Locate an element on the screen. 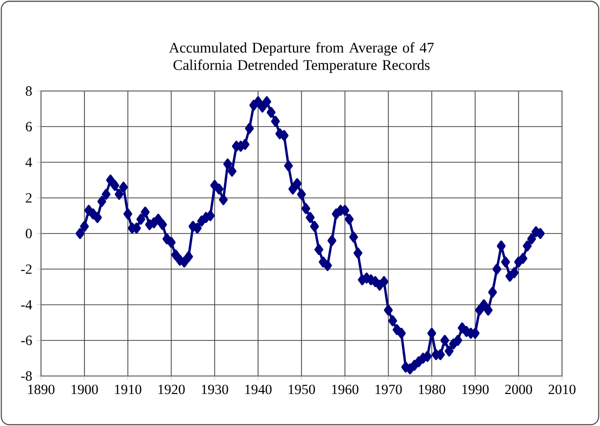 This screenshot has height=426, width=600. x-tick-label: 1980 is located at coordinates (432, 389).